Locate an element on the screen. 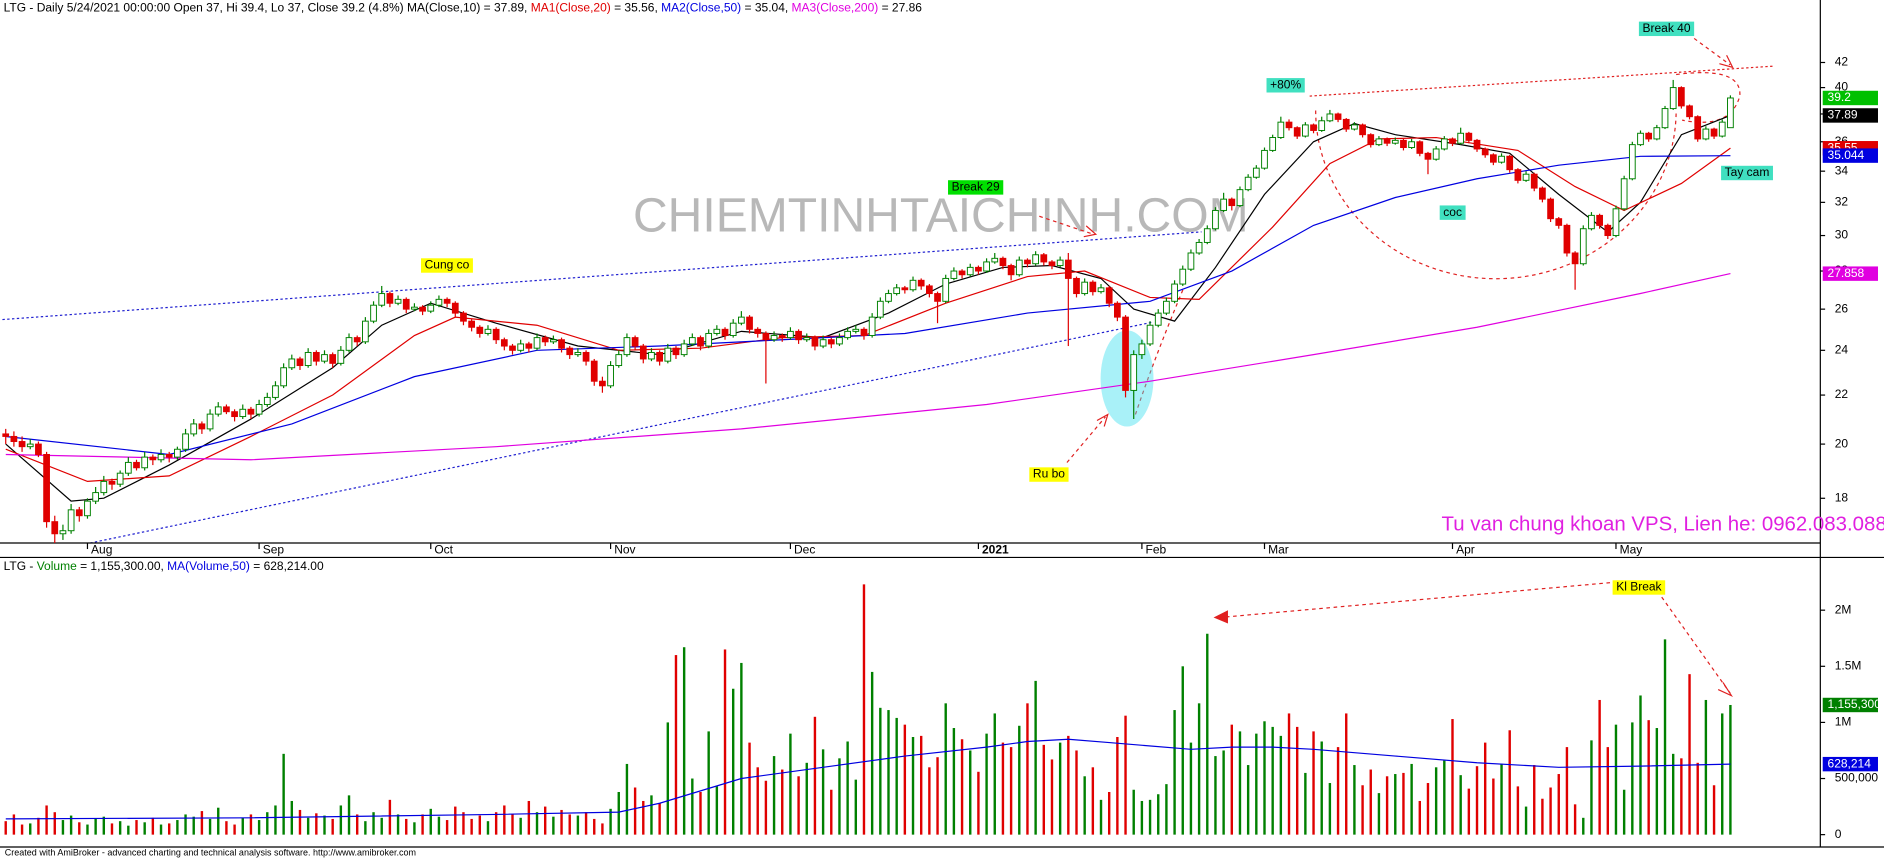 Image resolution: width=1884 pixels, height=859 pixels. annotation-box is located at coordinates (447, 265).